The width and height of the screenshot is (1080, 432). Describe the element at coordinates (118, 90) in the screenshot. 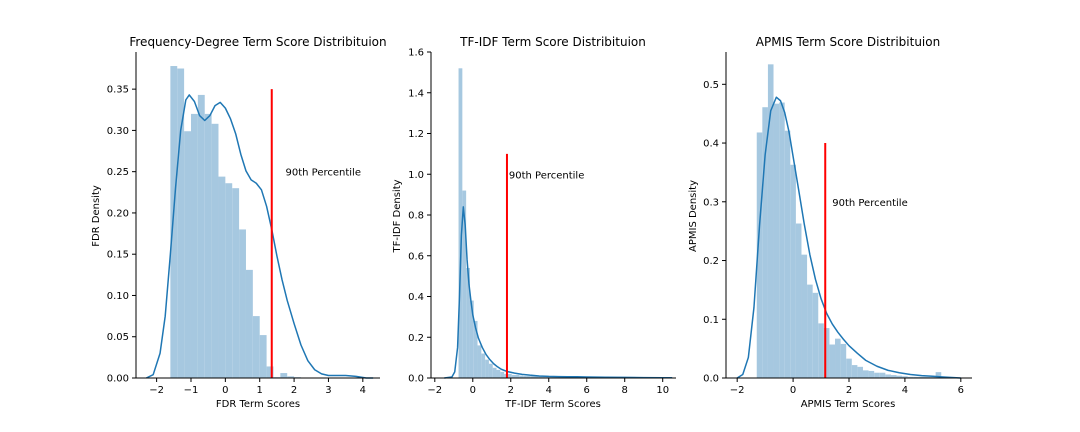

I see `y-tick-label: 0.35` at that location.